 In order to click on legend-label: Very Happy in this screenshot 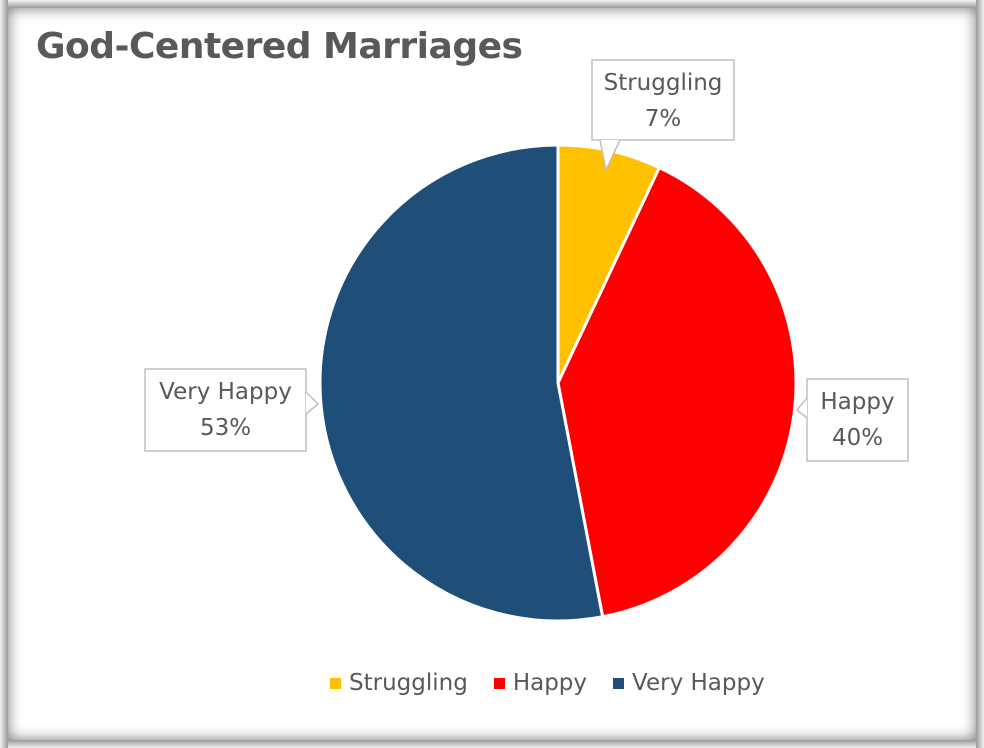, I will do `click(698, 683)`.